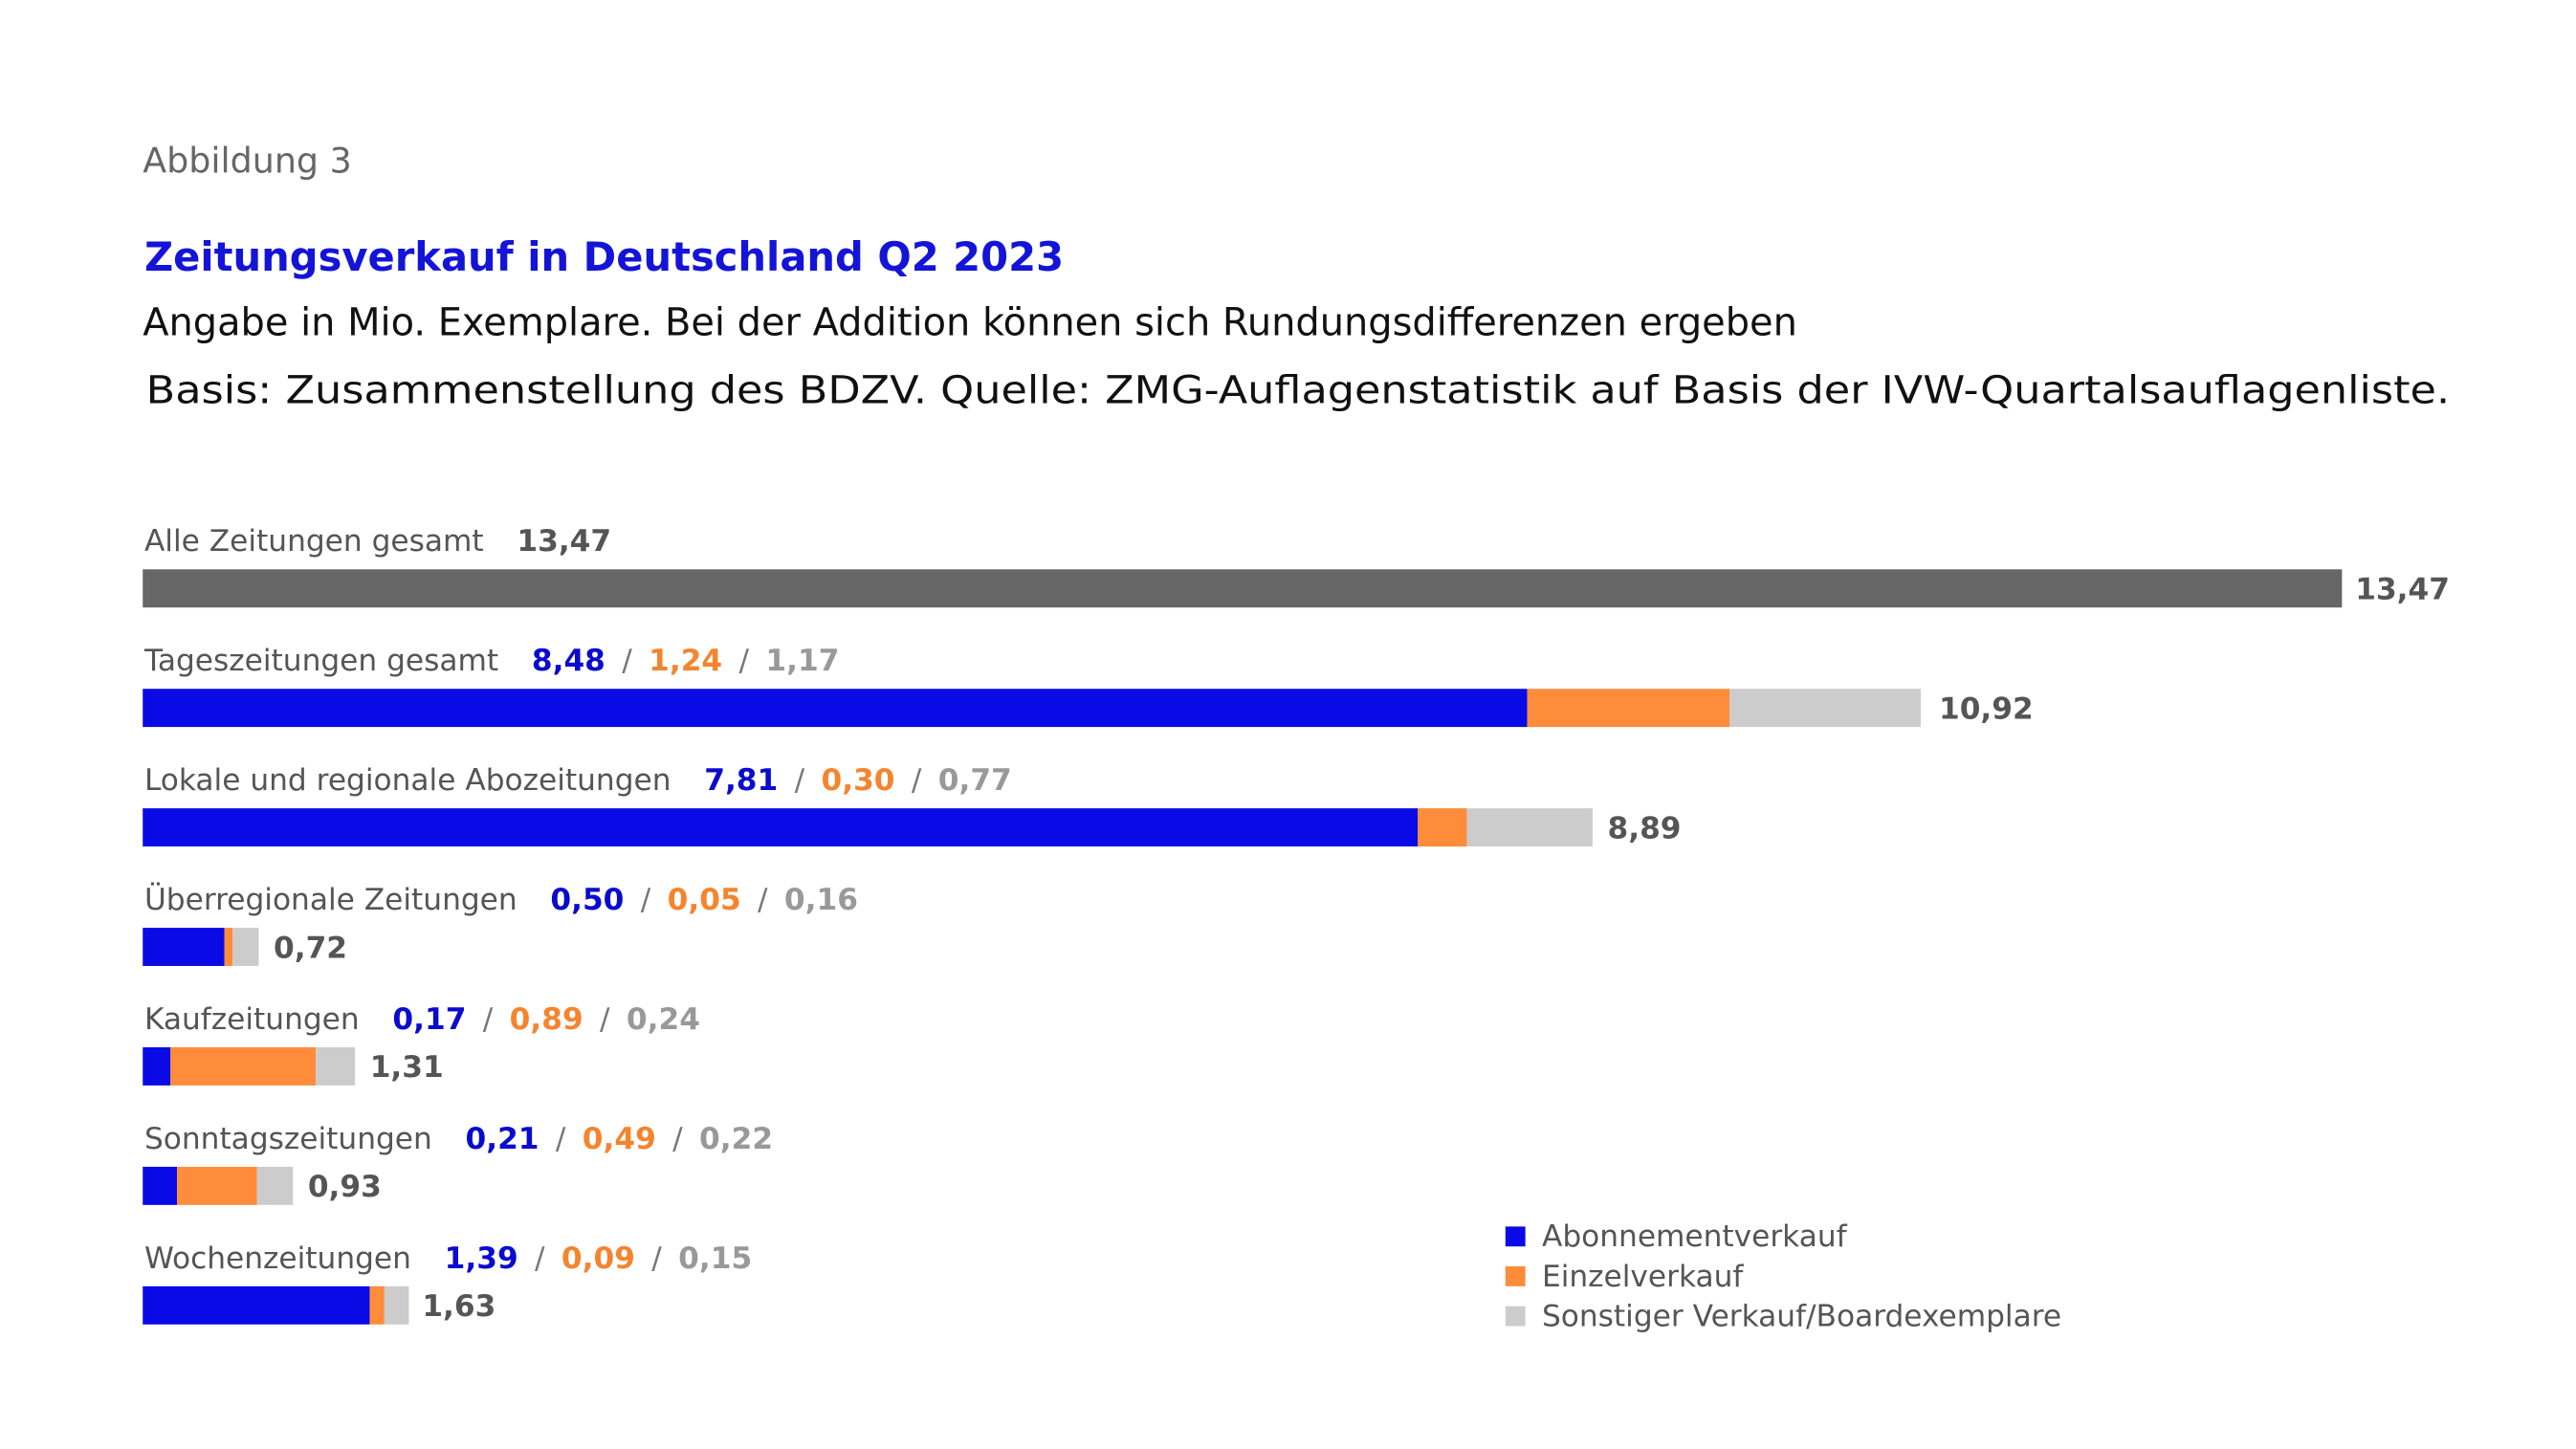 The height and width of the screenshot is (1449, 2576). I want to click on total-label: 0,72, so click(311, 948).